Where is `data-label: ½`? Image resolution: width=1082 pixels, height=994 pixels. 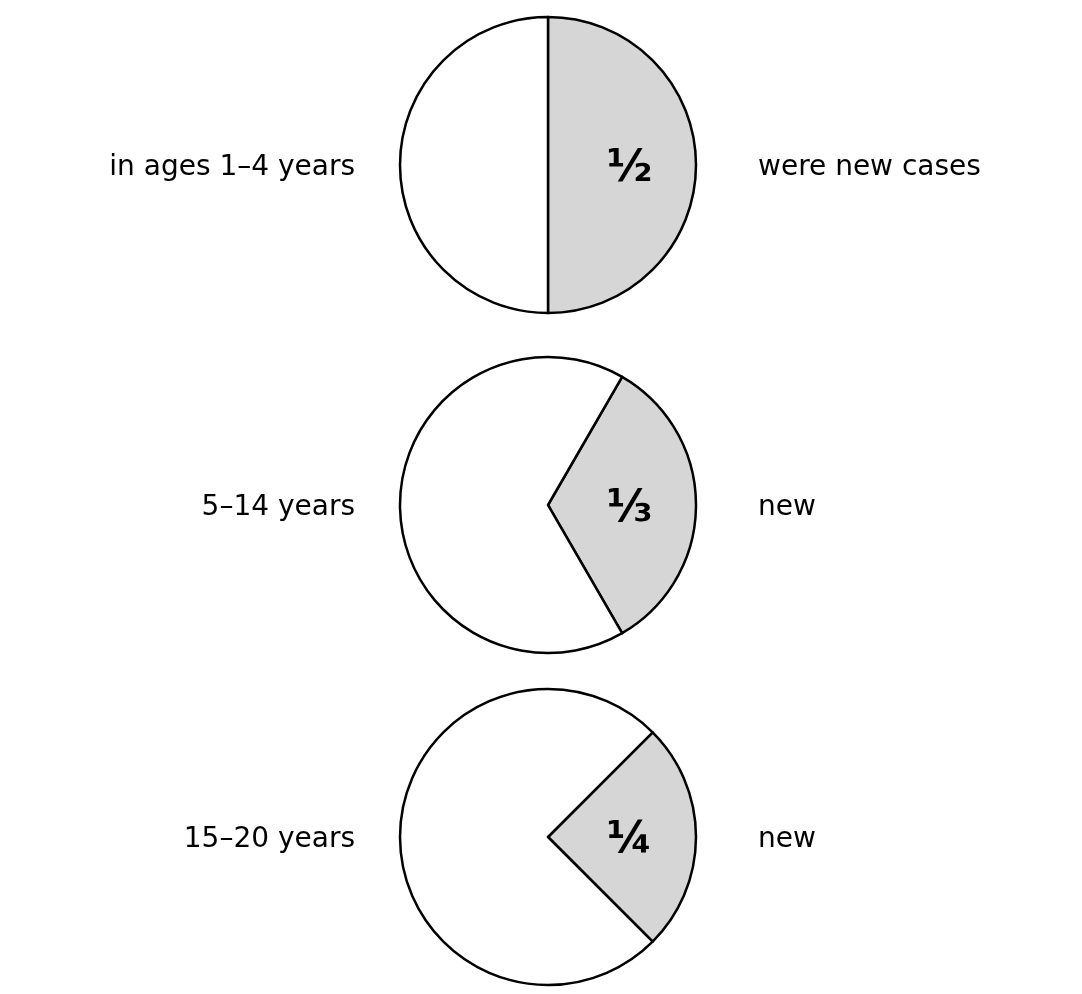
data-label: ½ is located at coordinates (629, 165).